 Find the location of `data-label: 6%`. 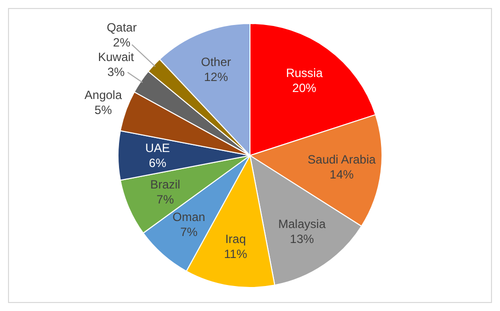

data-label: 6% is located at coordinates (157, 163).